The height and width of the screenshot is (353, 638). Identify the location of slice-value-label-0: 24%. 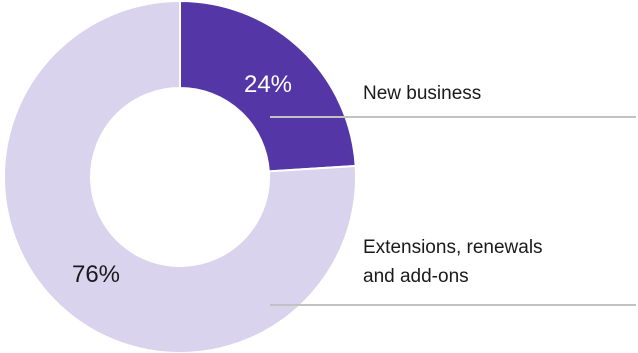
(268, 84).